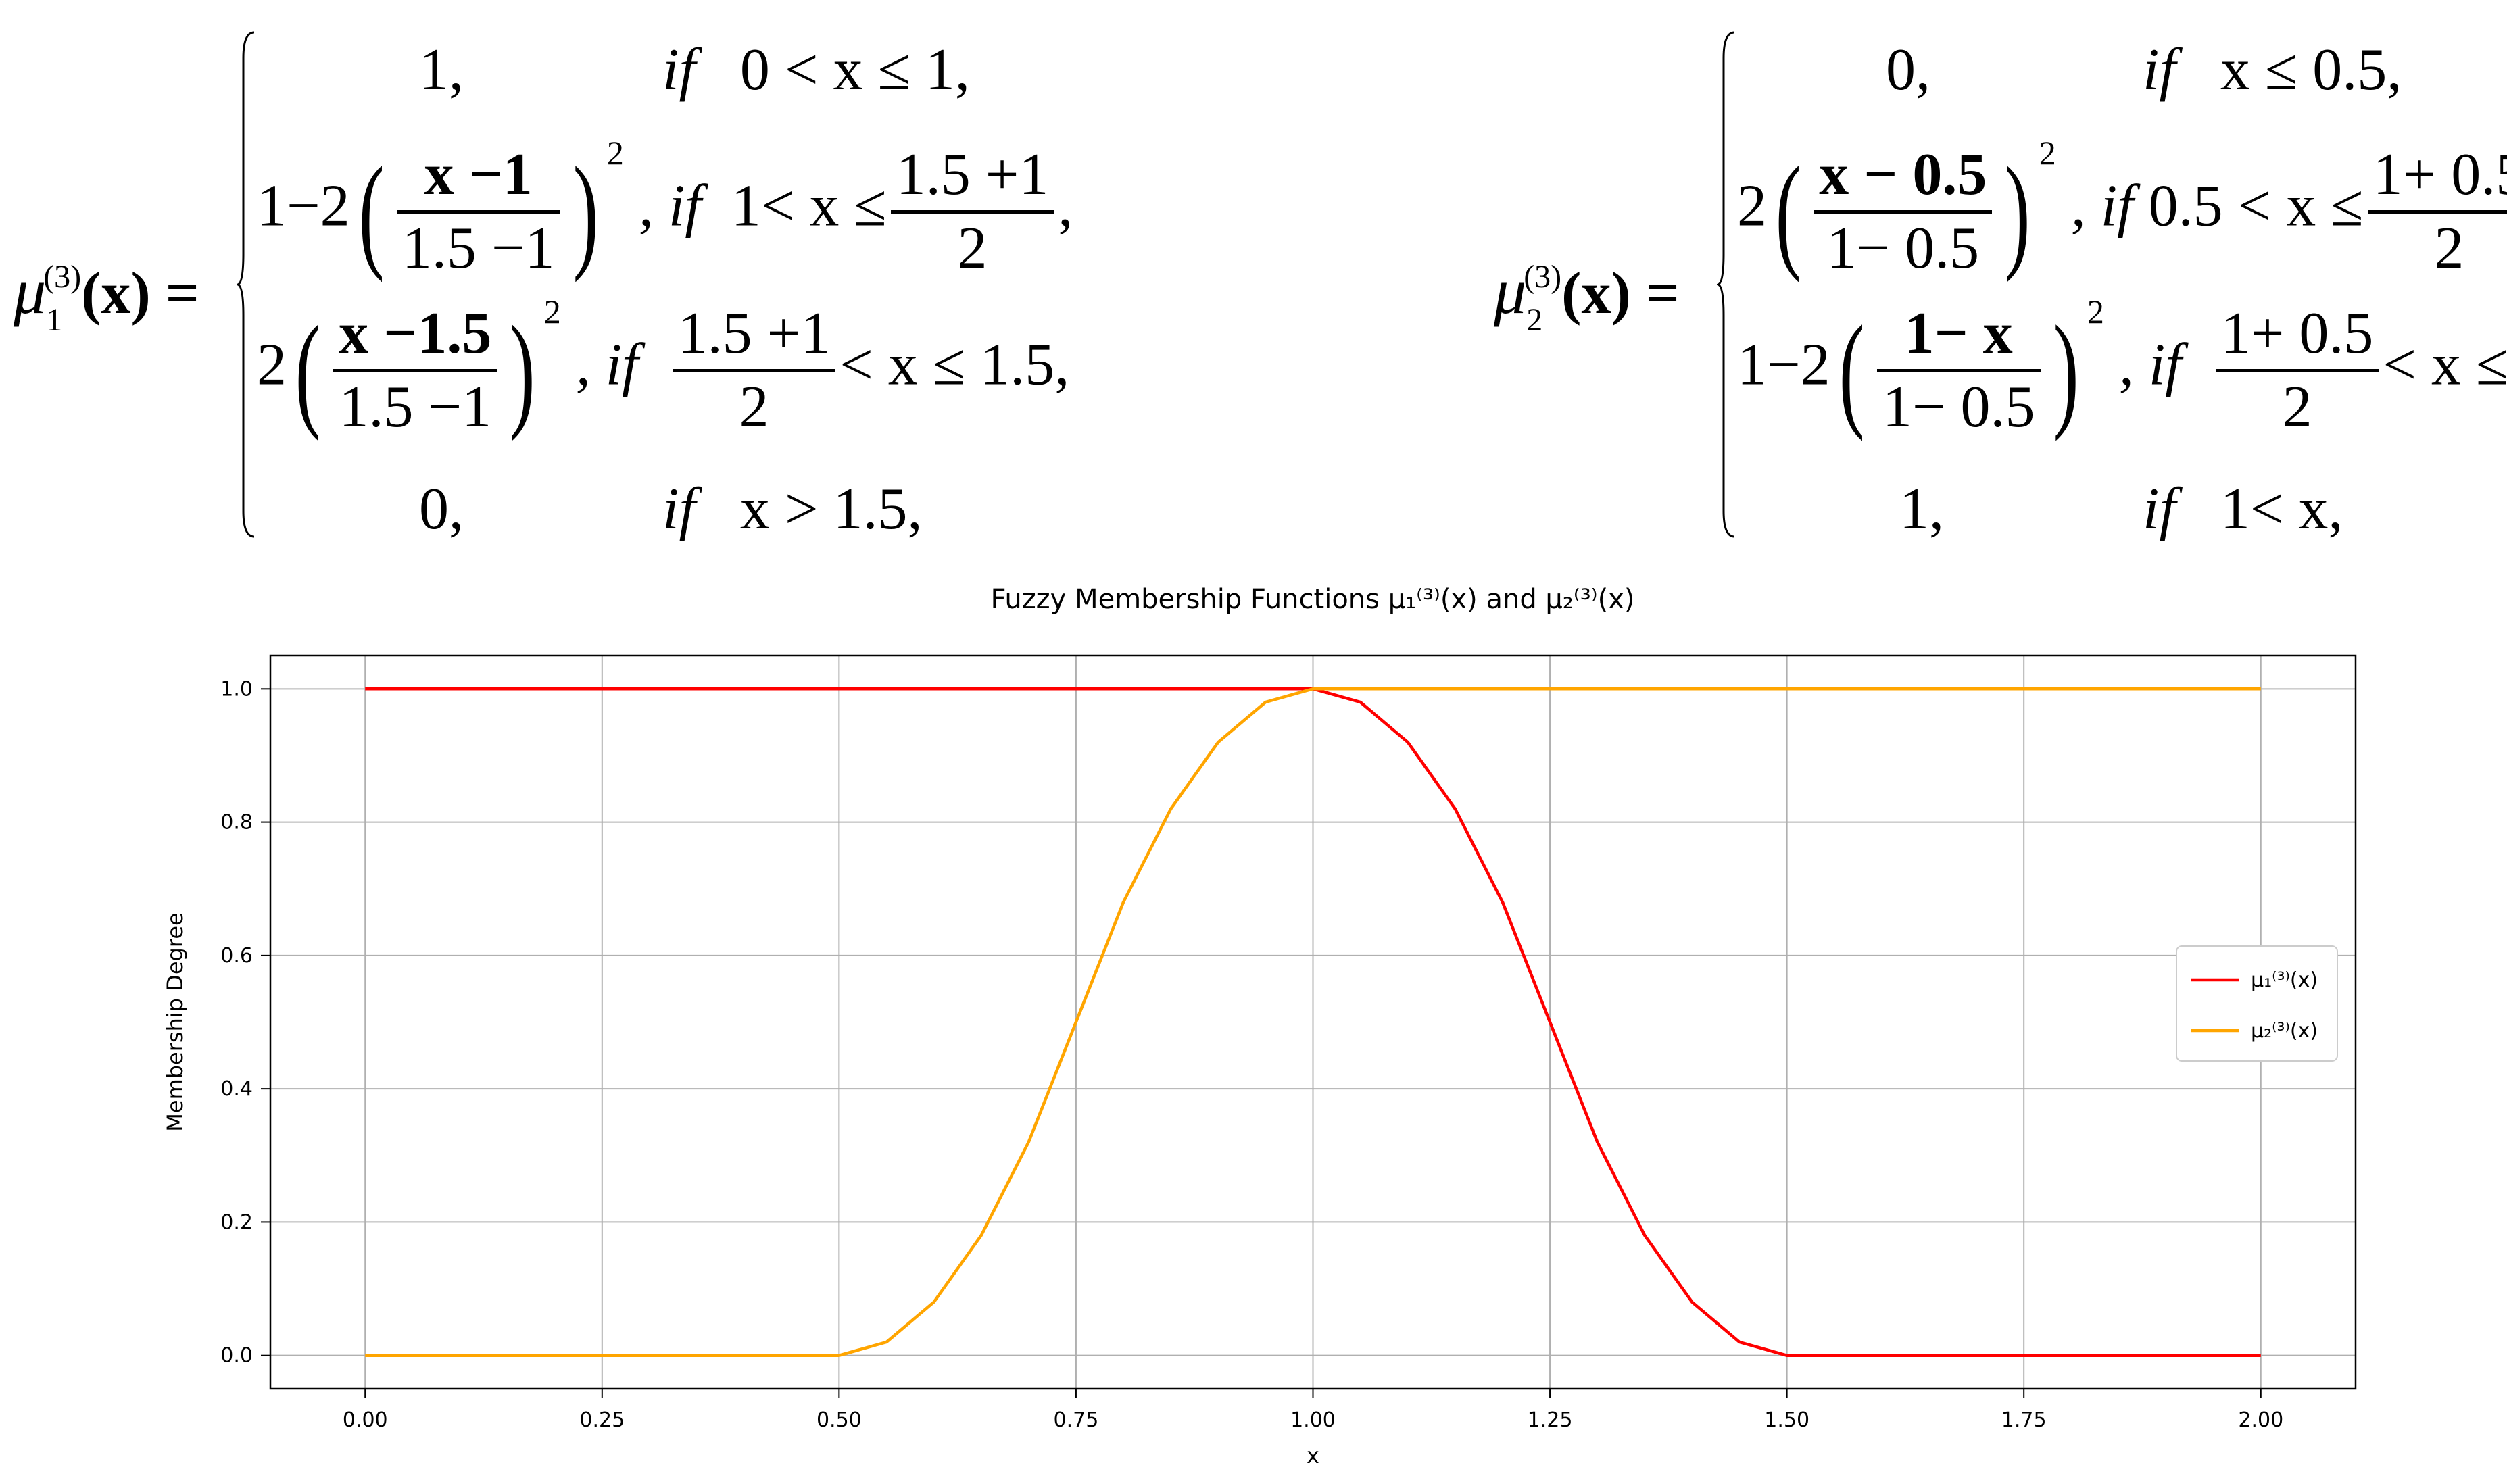 The image size is (2507, 1484). I want to click on mu2-row-4-value: 1,, so click(1921, 509).